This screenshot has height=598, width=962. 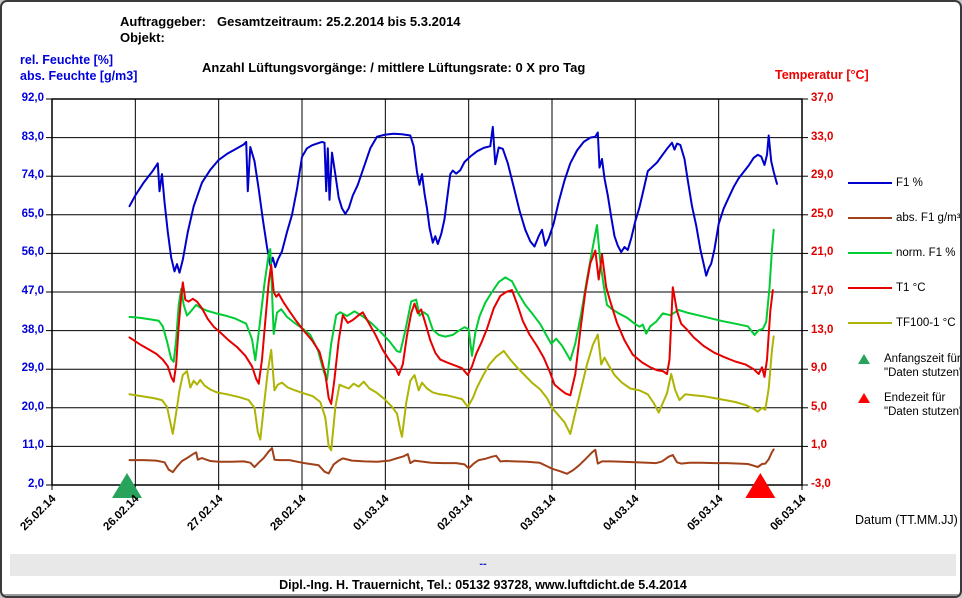 I want to click on y-left-tick-label: 47,0, so click(x=32, y=291).